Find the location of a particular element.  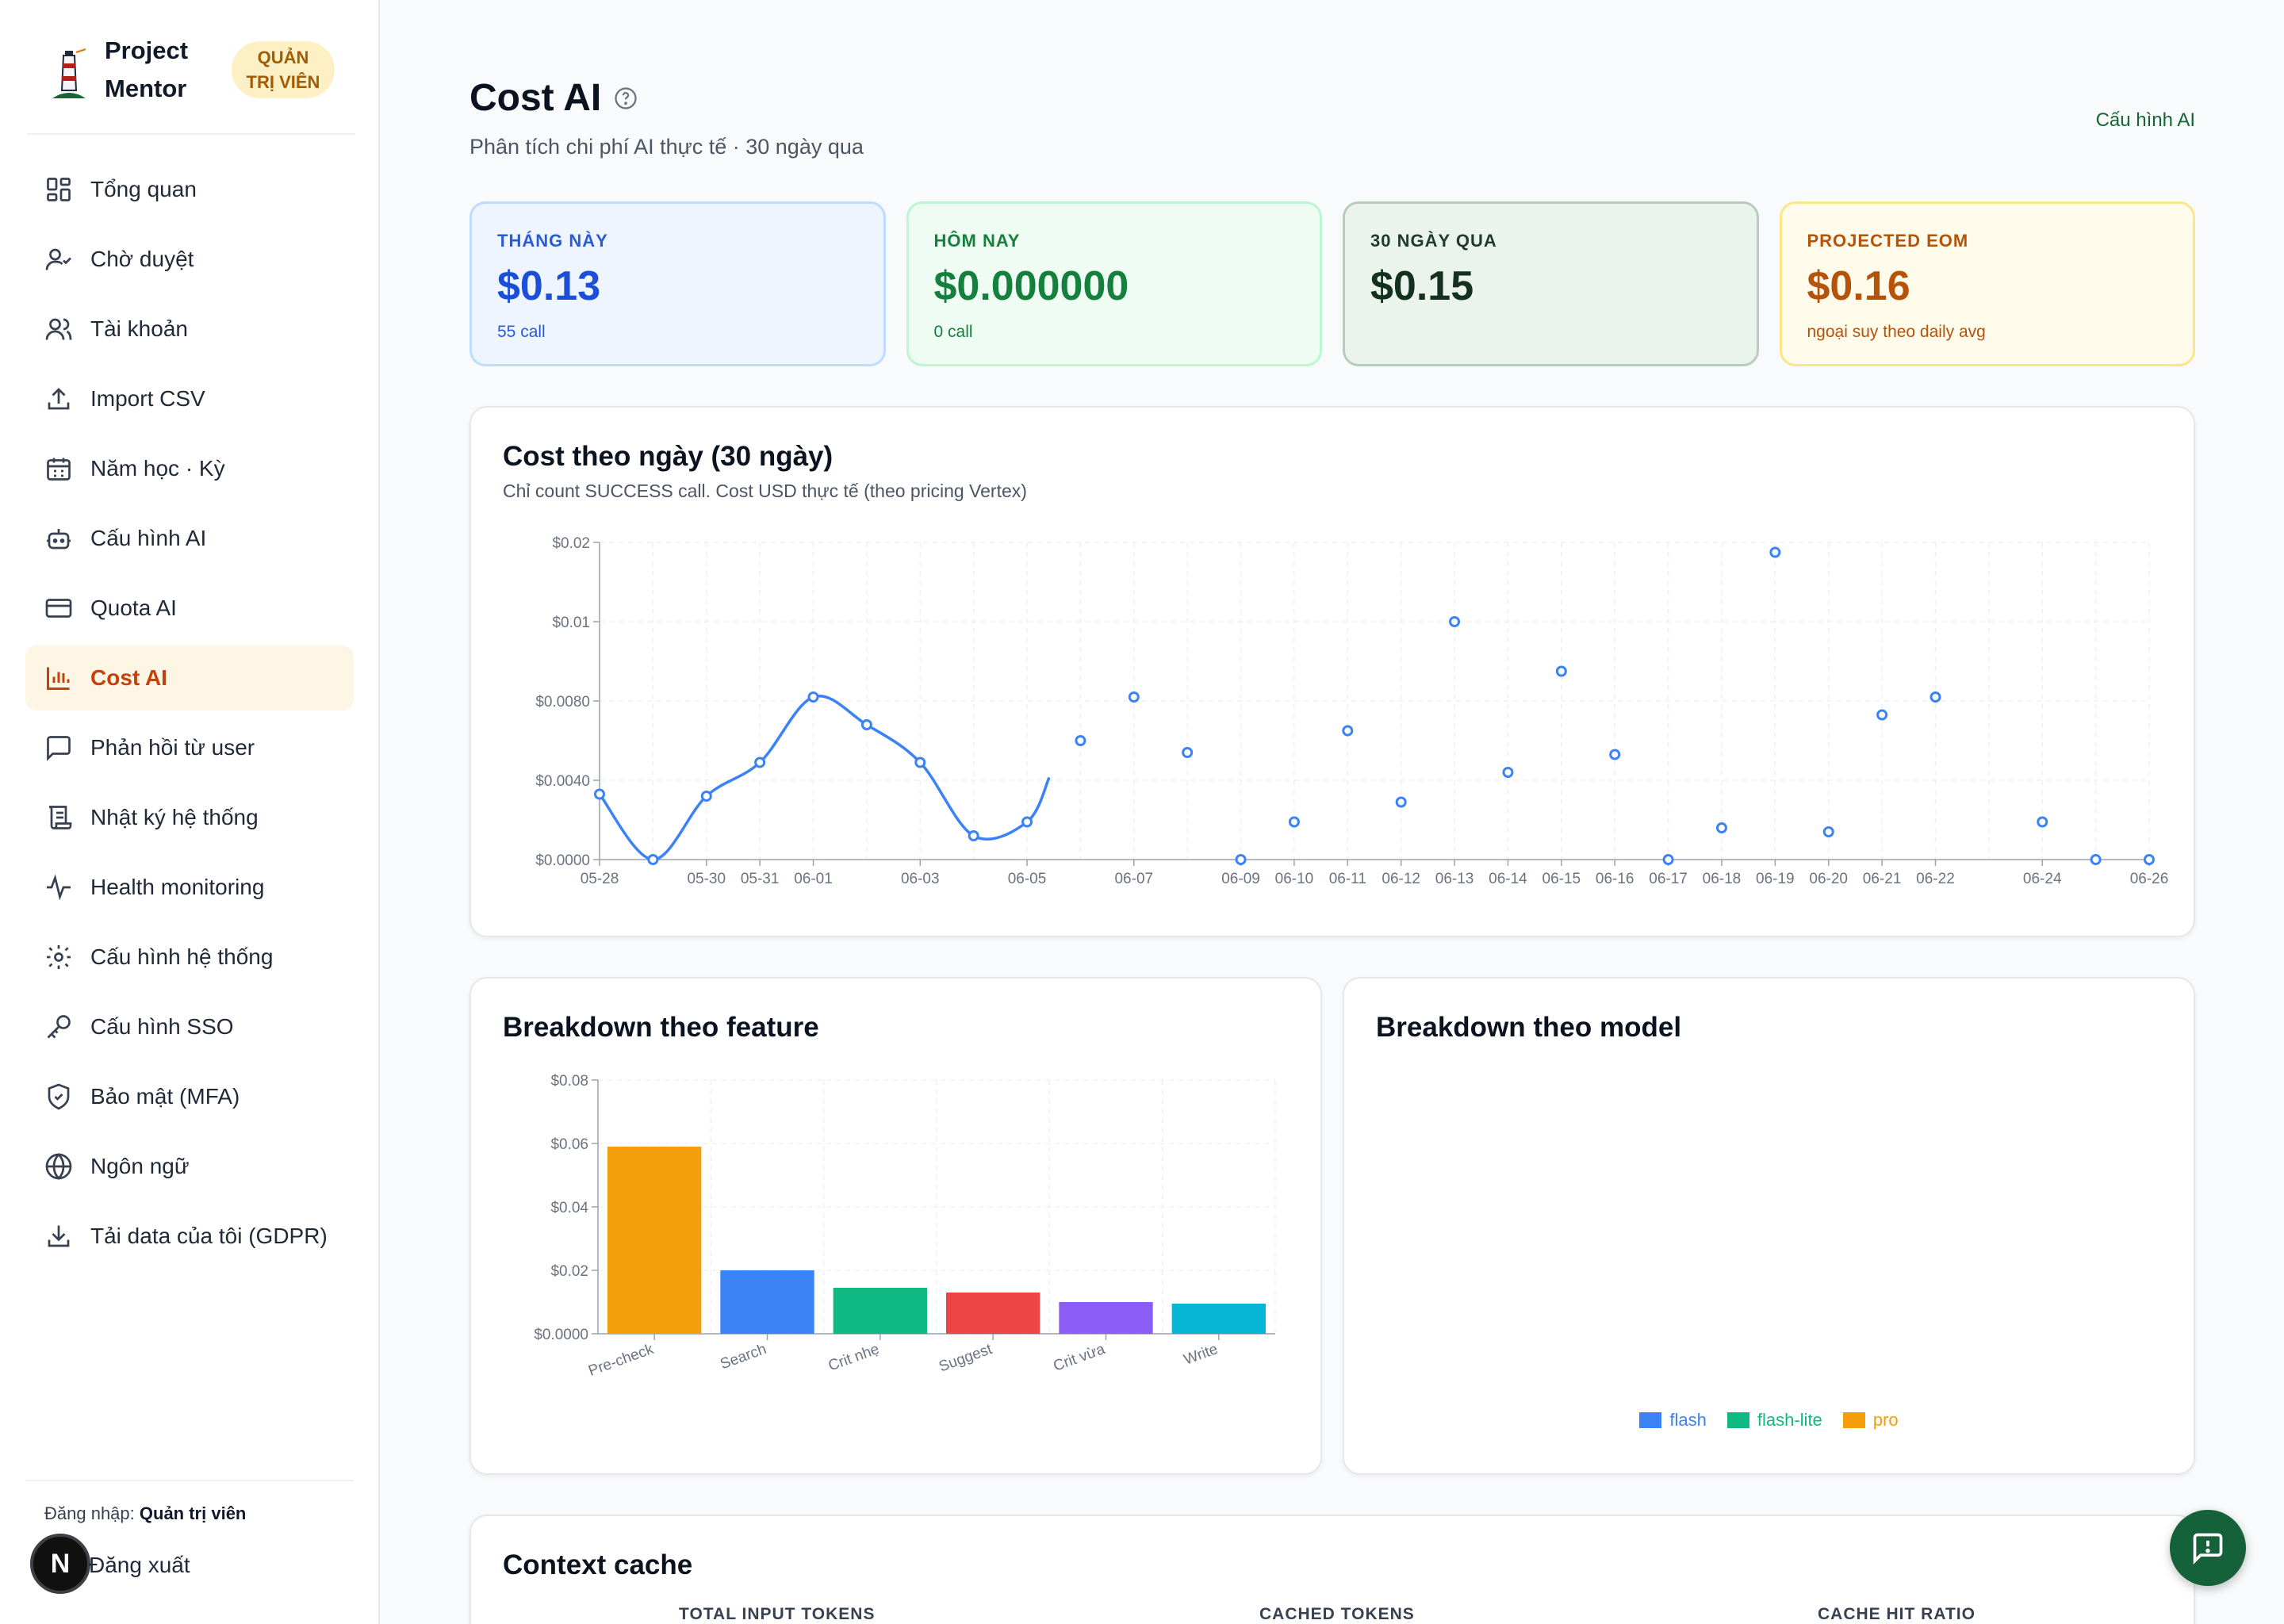

x-tick-label: 05-30 is located at coordinates (706, 879).